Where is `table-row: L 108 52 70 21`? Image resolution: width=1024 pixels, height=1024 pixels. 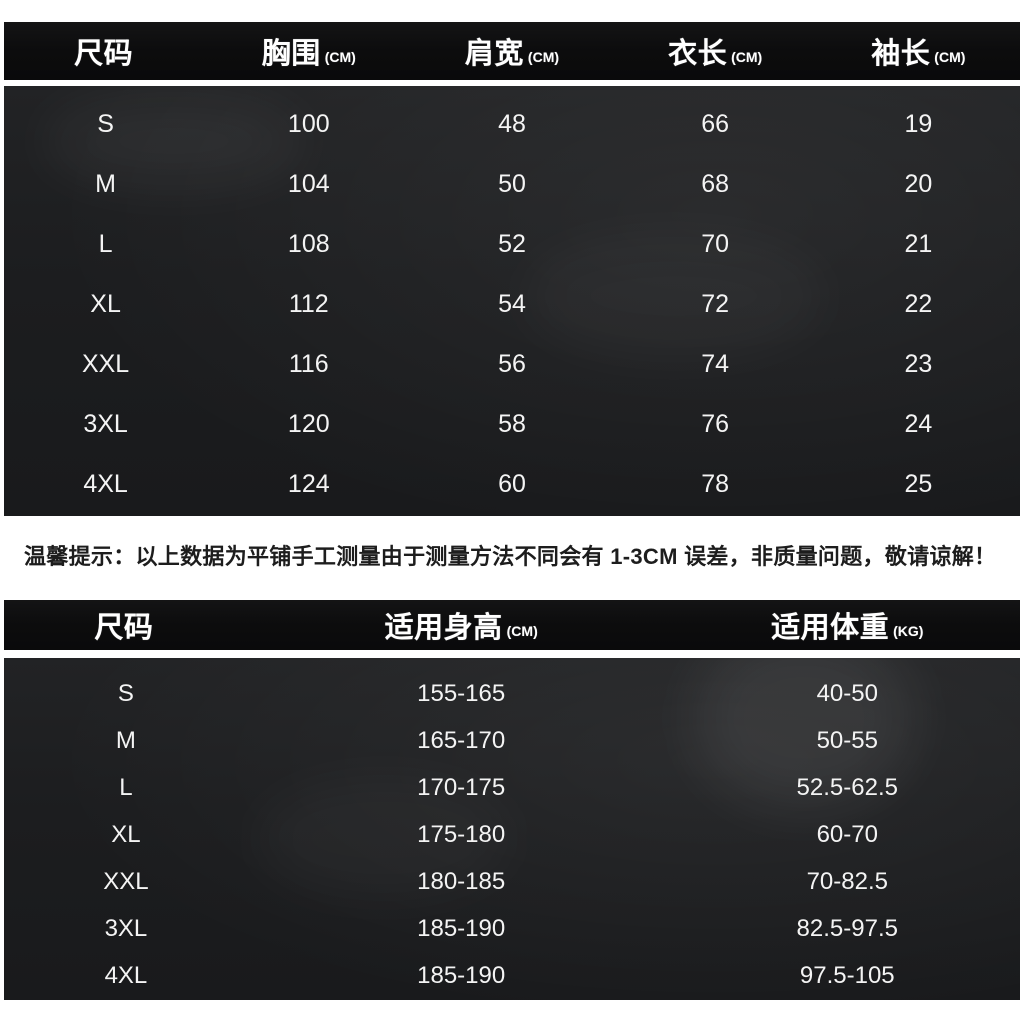 table-row: L 108 52 70 21 is located at coordinates (512, 244).